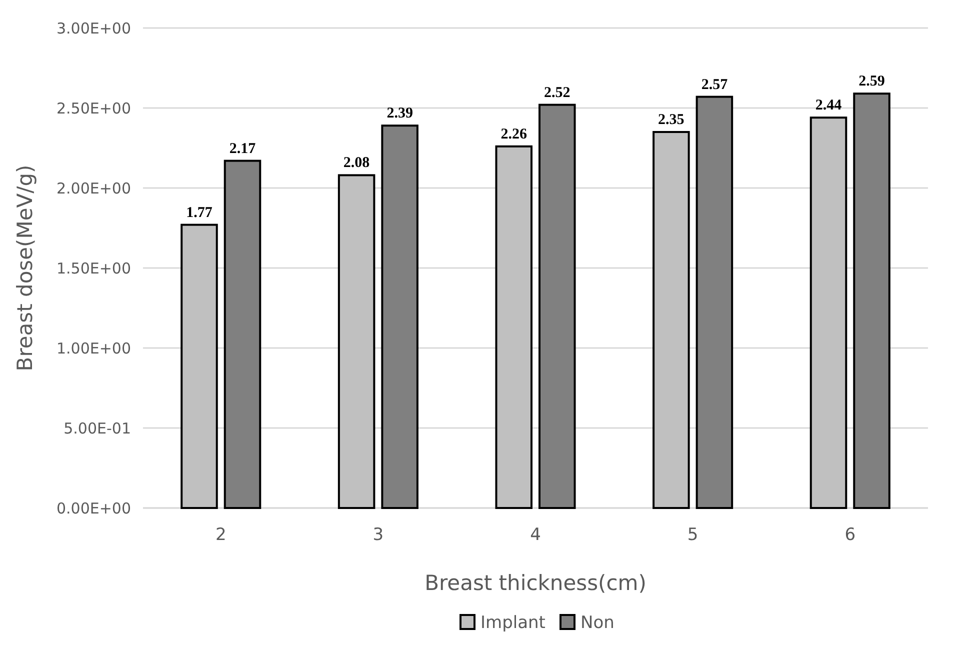 This screenshot has width=968, height=659. I want to click on legend-label: Implant, so click(513, 623).